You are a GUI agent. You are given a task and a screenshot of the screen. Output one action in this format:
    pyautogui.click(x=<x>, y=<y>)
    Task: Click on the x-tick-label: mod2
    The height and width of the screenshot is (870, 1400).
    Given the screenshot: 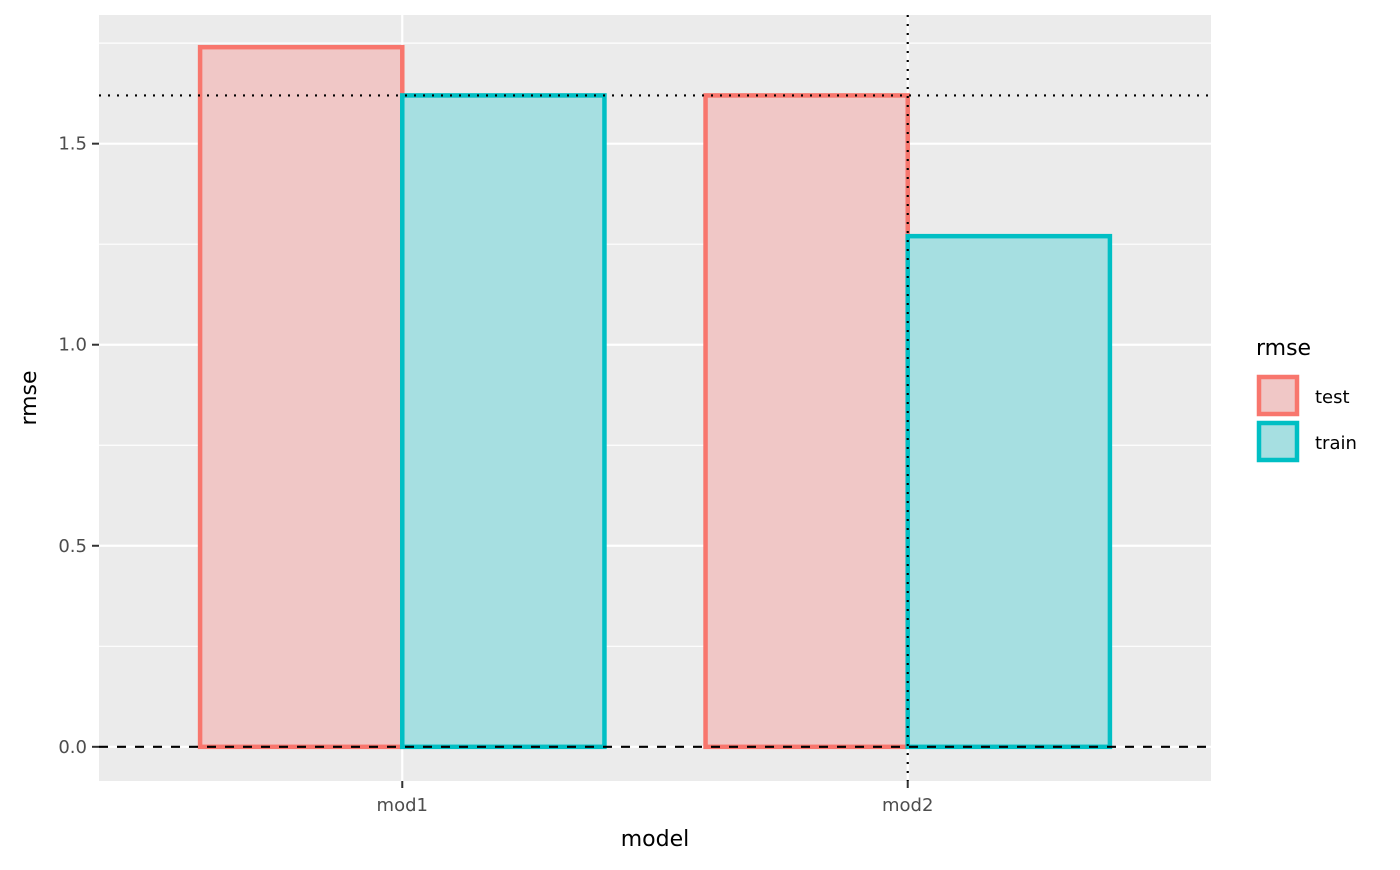 What is the action you would take?
    pyautogui.click(x=907, y=805)
    